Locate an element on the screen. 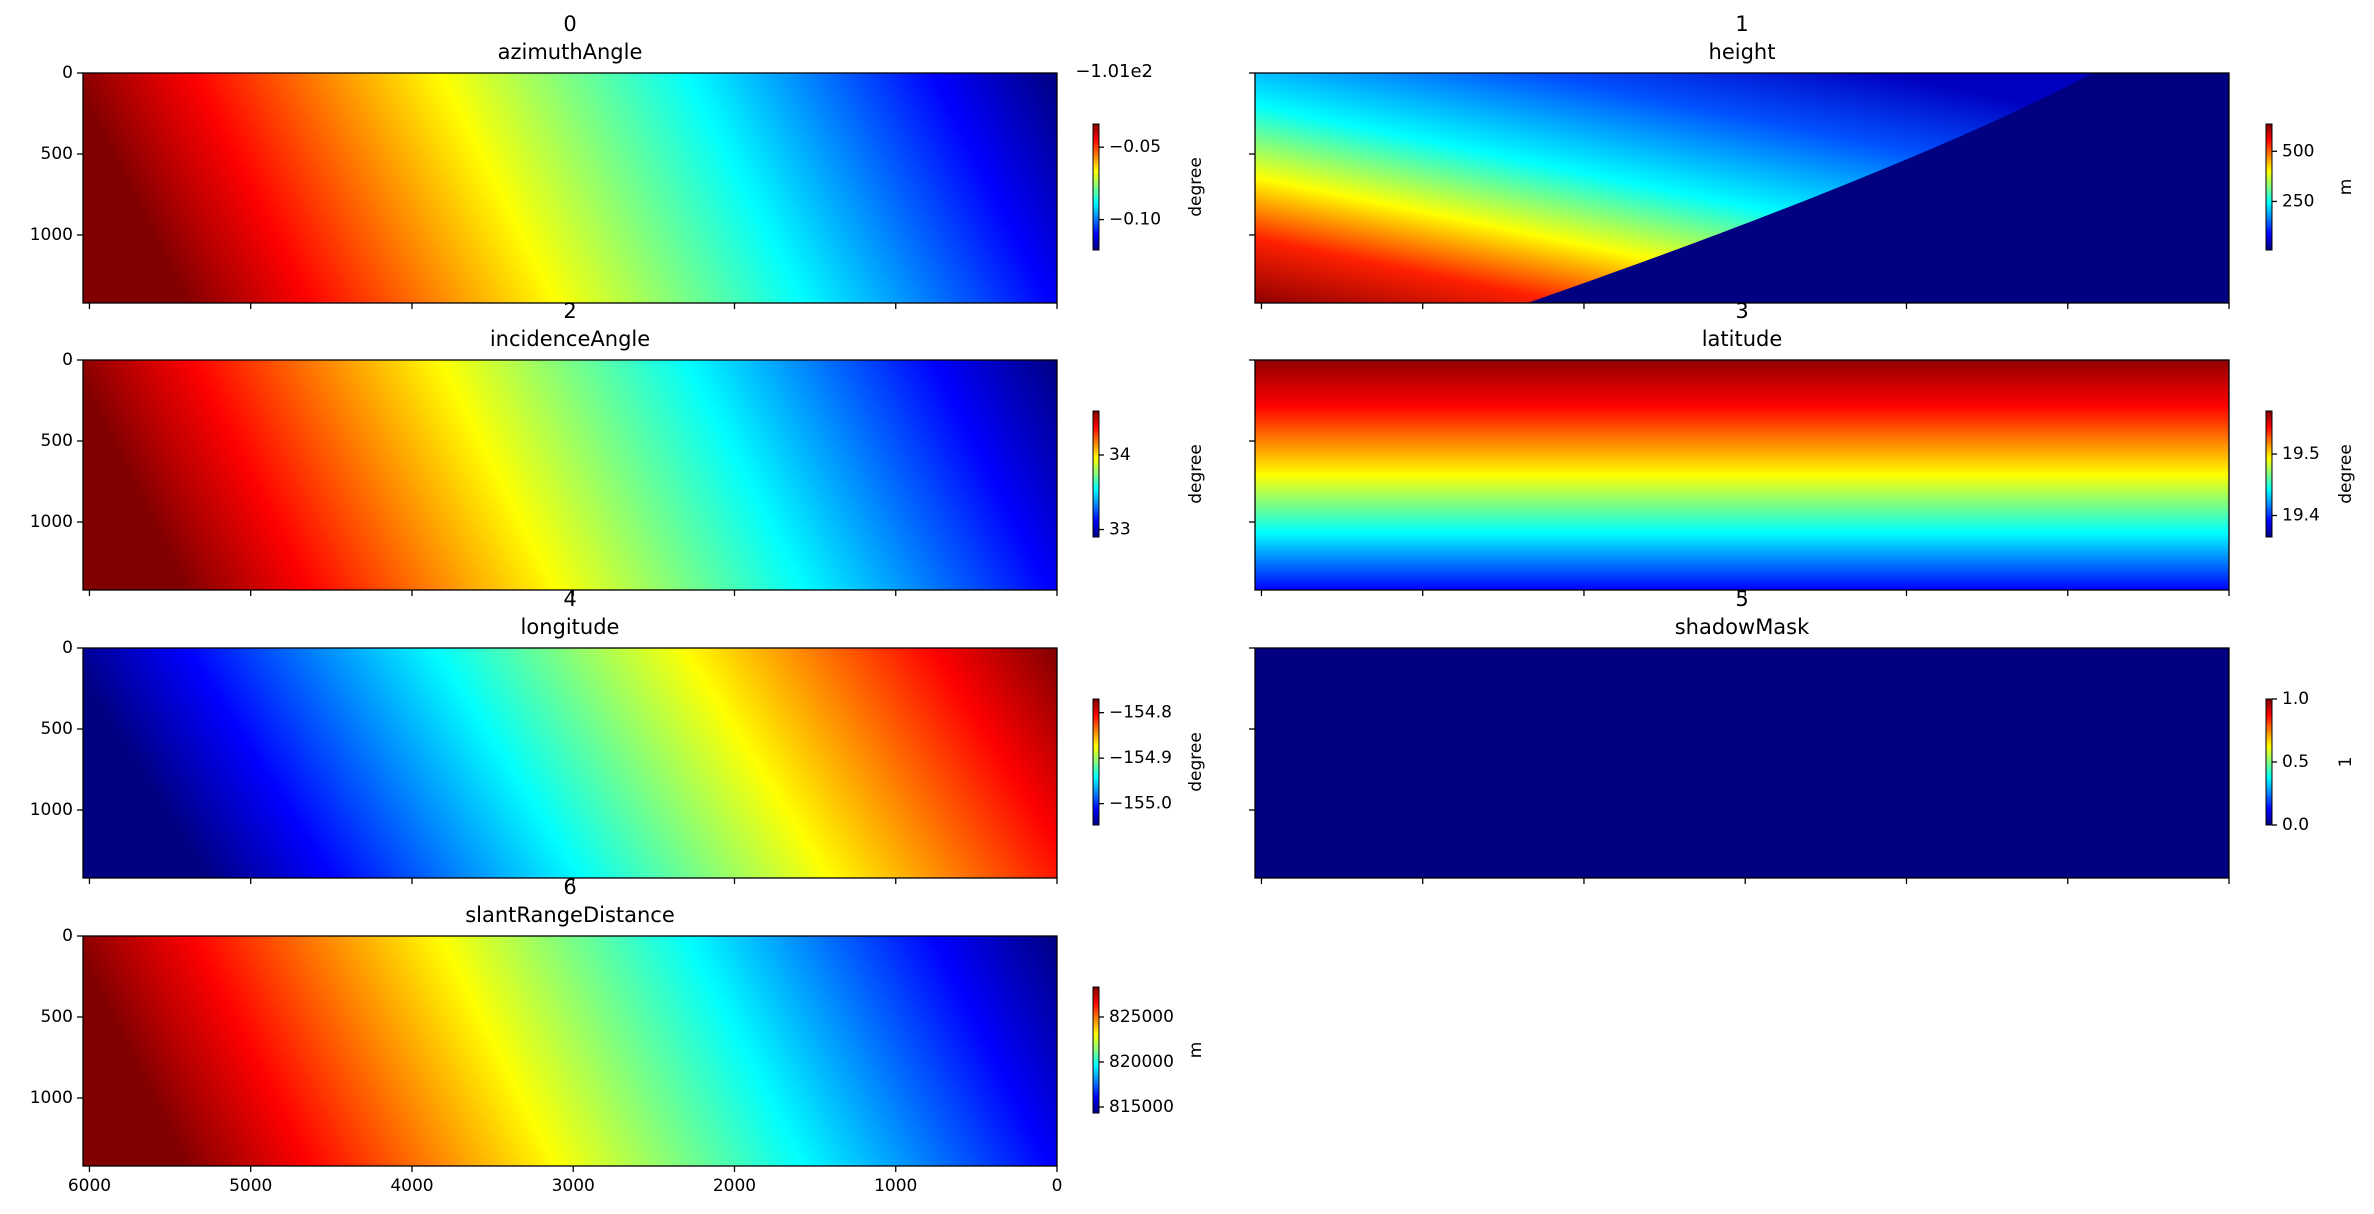 The height and width of the screenshot is (1214, 2374). colorbar-tick-label: 1.0 is located at coordinates (2295, 699).